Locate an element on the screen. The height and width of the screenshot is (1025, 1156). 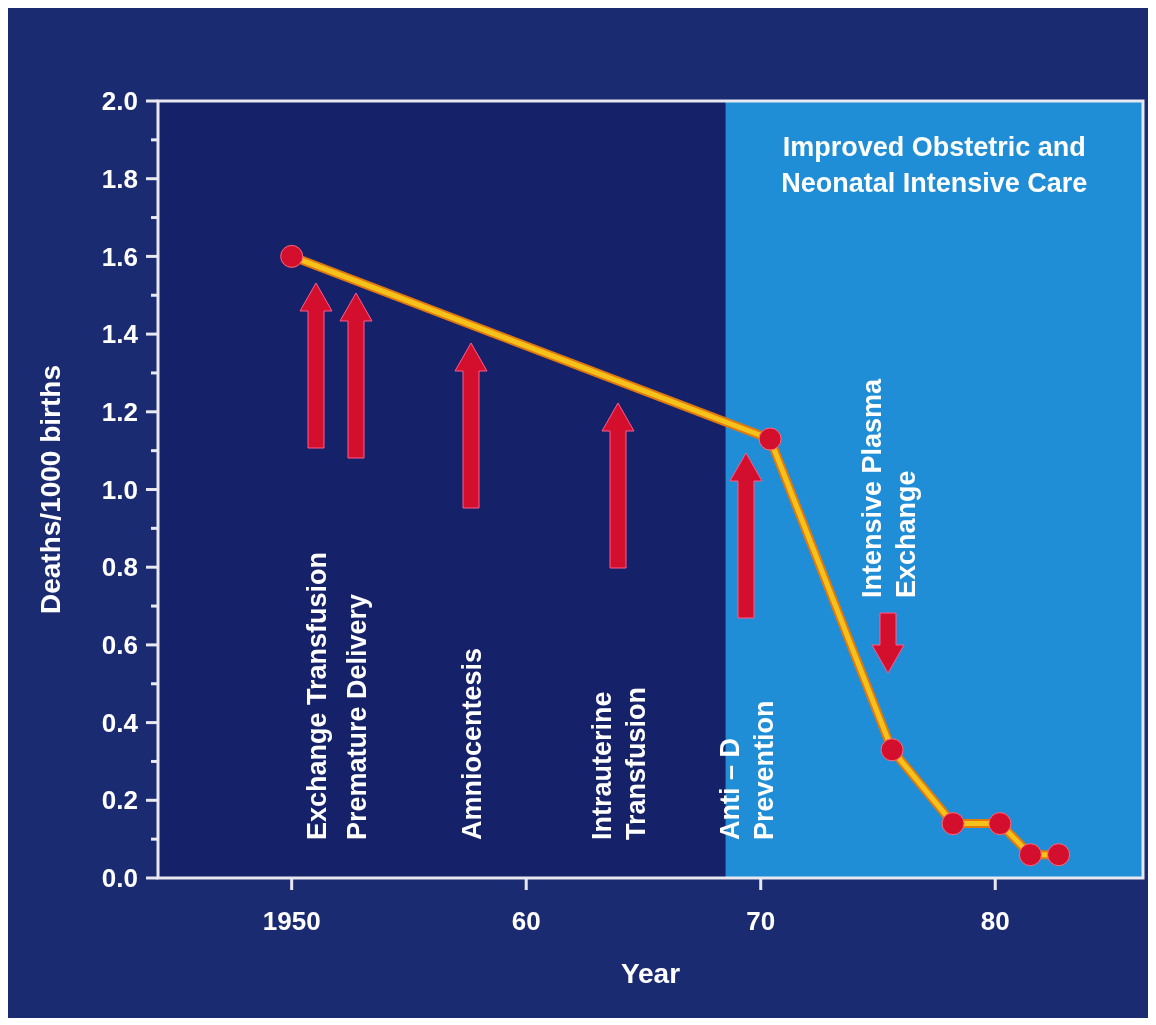
y-axis-title: Deaths/1000 births is located at coordinates (50, 489).